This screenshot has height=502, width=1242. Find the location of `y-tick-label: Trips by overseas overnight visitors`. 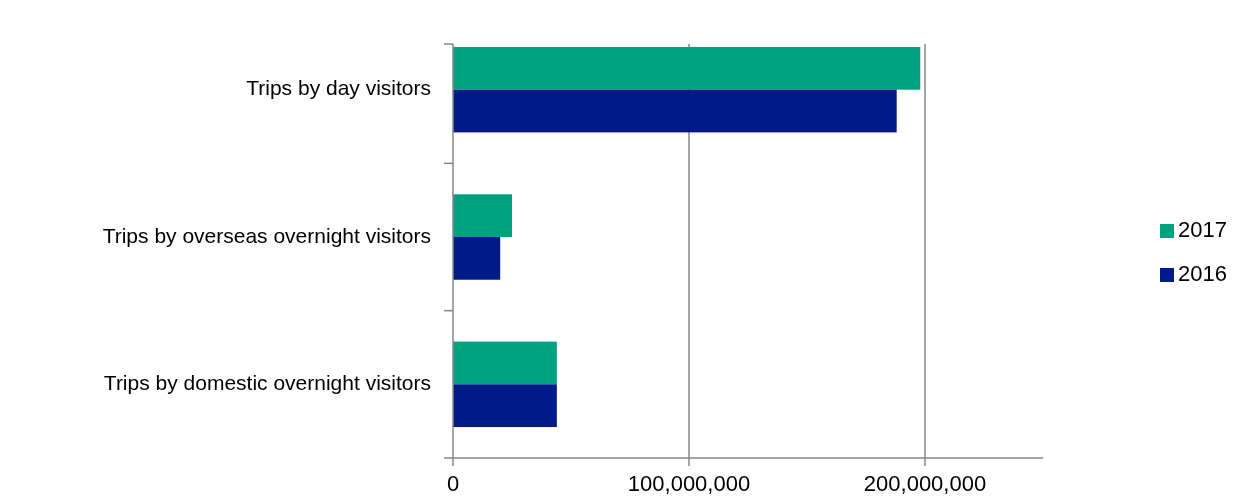

y-tick-label: Trips by overseas overnight visitors is located at coordinates (266, 235).